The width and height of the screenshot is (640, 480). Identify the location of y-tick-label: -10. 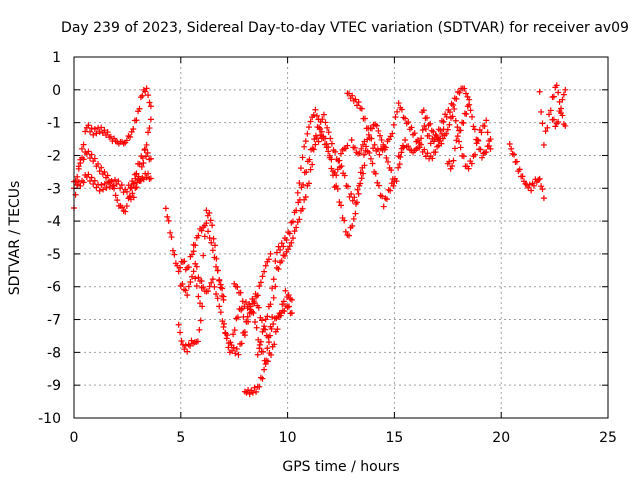
(49, 419).